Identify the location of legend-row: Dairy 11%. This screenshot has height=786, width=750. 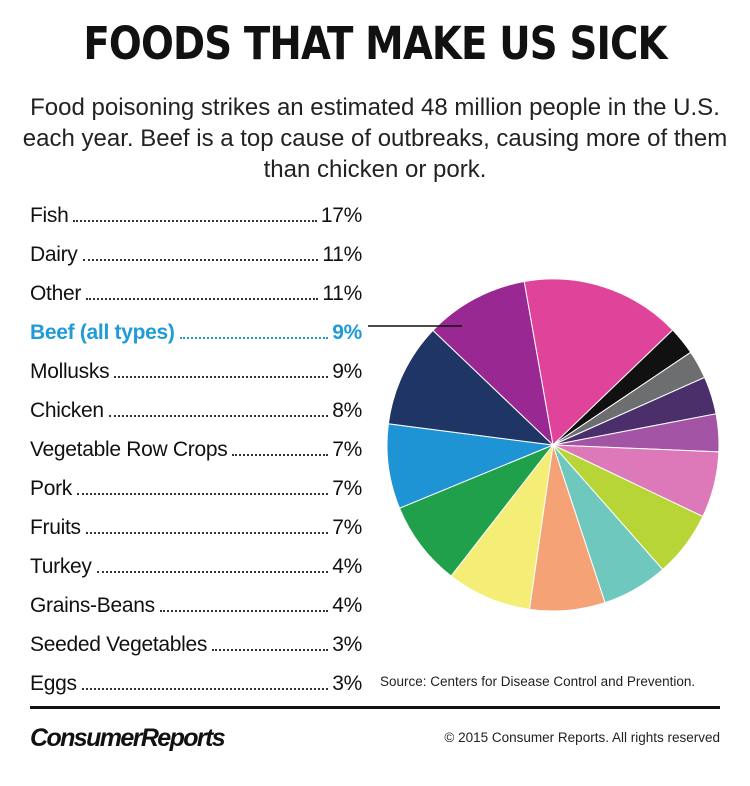
(196, 251).